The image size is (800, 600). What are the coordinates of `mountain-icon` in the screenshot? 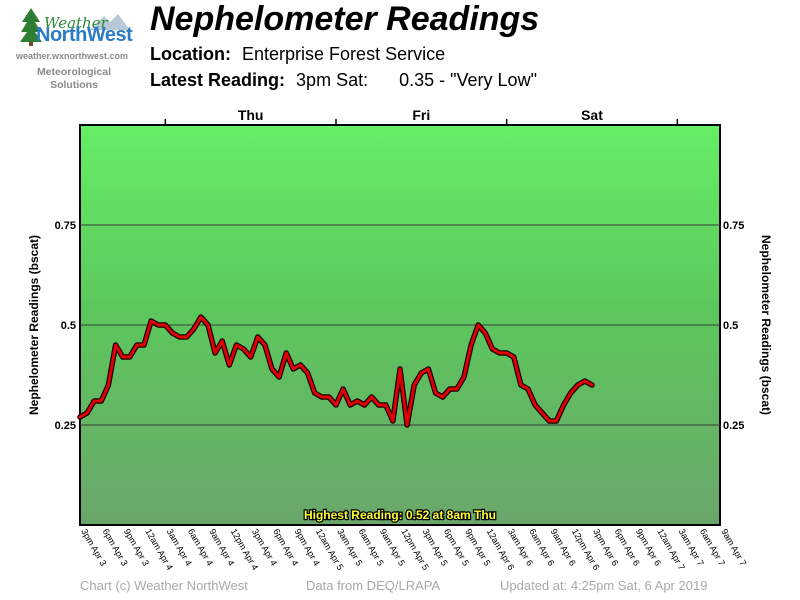 It's located at (110, 22).